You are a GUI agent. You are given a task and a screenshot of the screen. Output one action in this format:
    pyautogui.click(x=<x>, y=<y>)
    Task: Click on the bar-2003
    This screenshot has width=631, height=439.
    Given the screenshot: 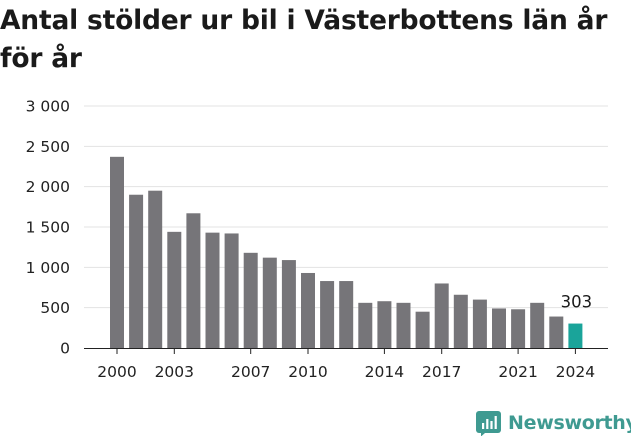 What is the action you would take?
    pyautogui.click(x=174, y=289)
    